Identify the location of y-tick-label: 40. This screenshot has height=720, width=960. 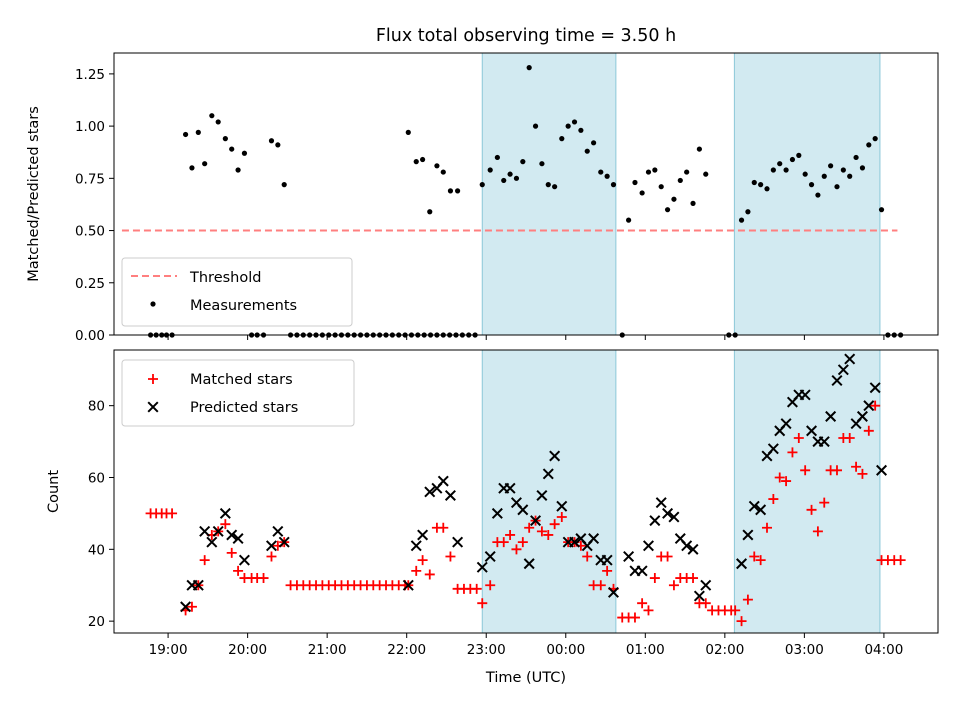
(96, 550).